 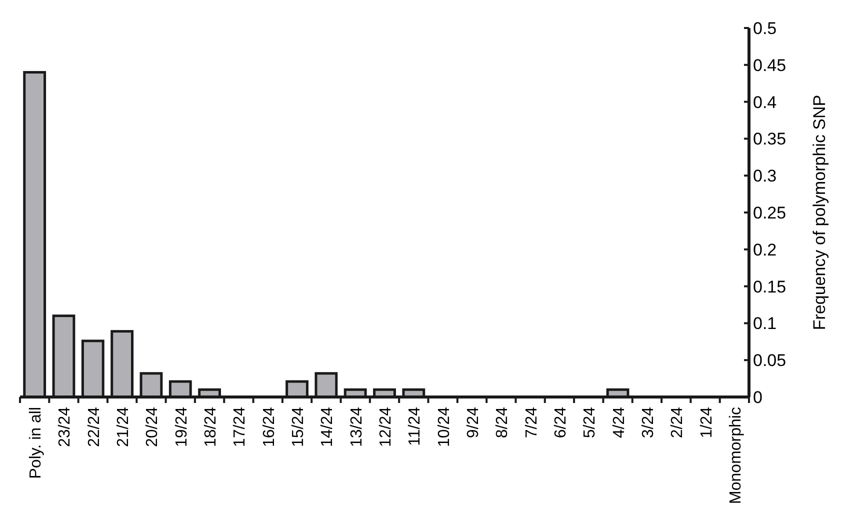 I want to click on y-tick-label: 0.1, so click(x=765, y=324).